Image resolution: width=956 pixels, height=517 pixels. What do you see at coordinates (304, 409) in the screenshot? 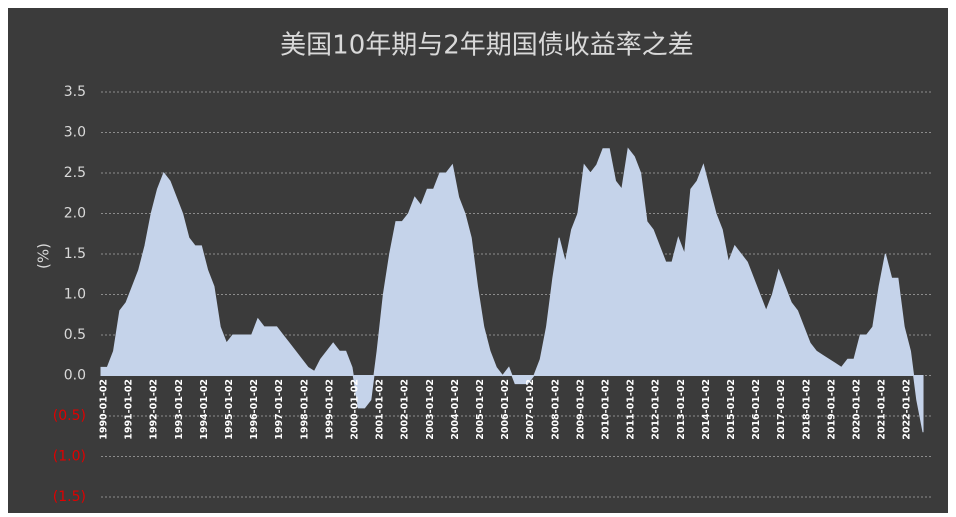
I see `x-tick-label: 1998-01-02` at bounding box center [304, 409].